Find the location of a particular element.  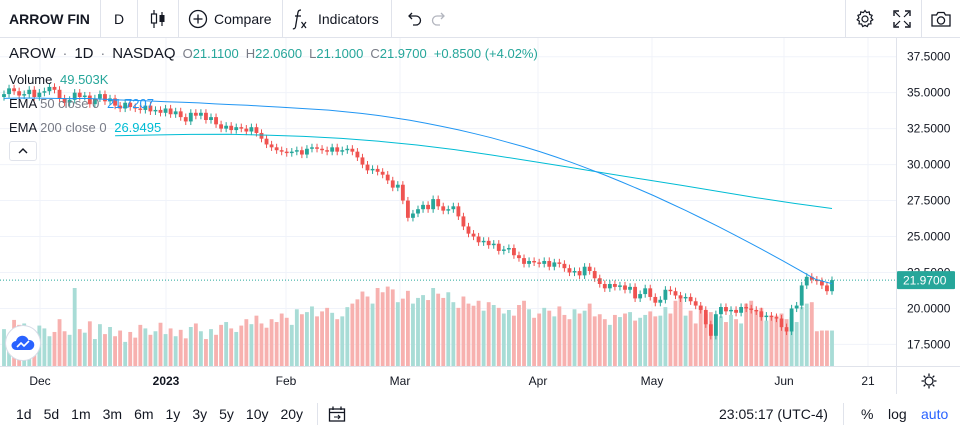

range-button-10y: 10y is located at coordinates (257, 413).